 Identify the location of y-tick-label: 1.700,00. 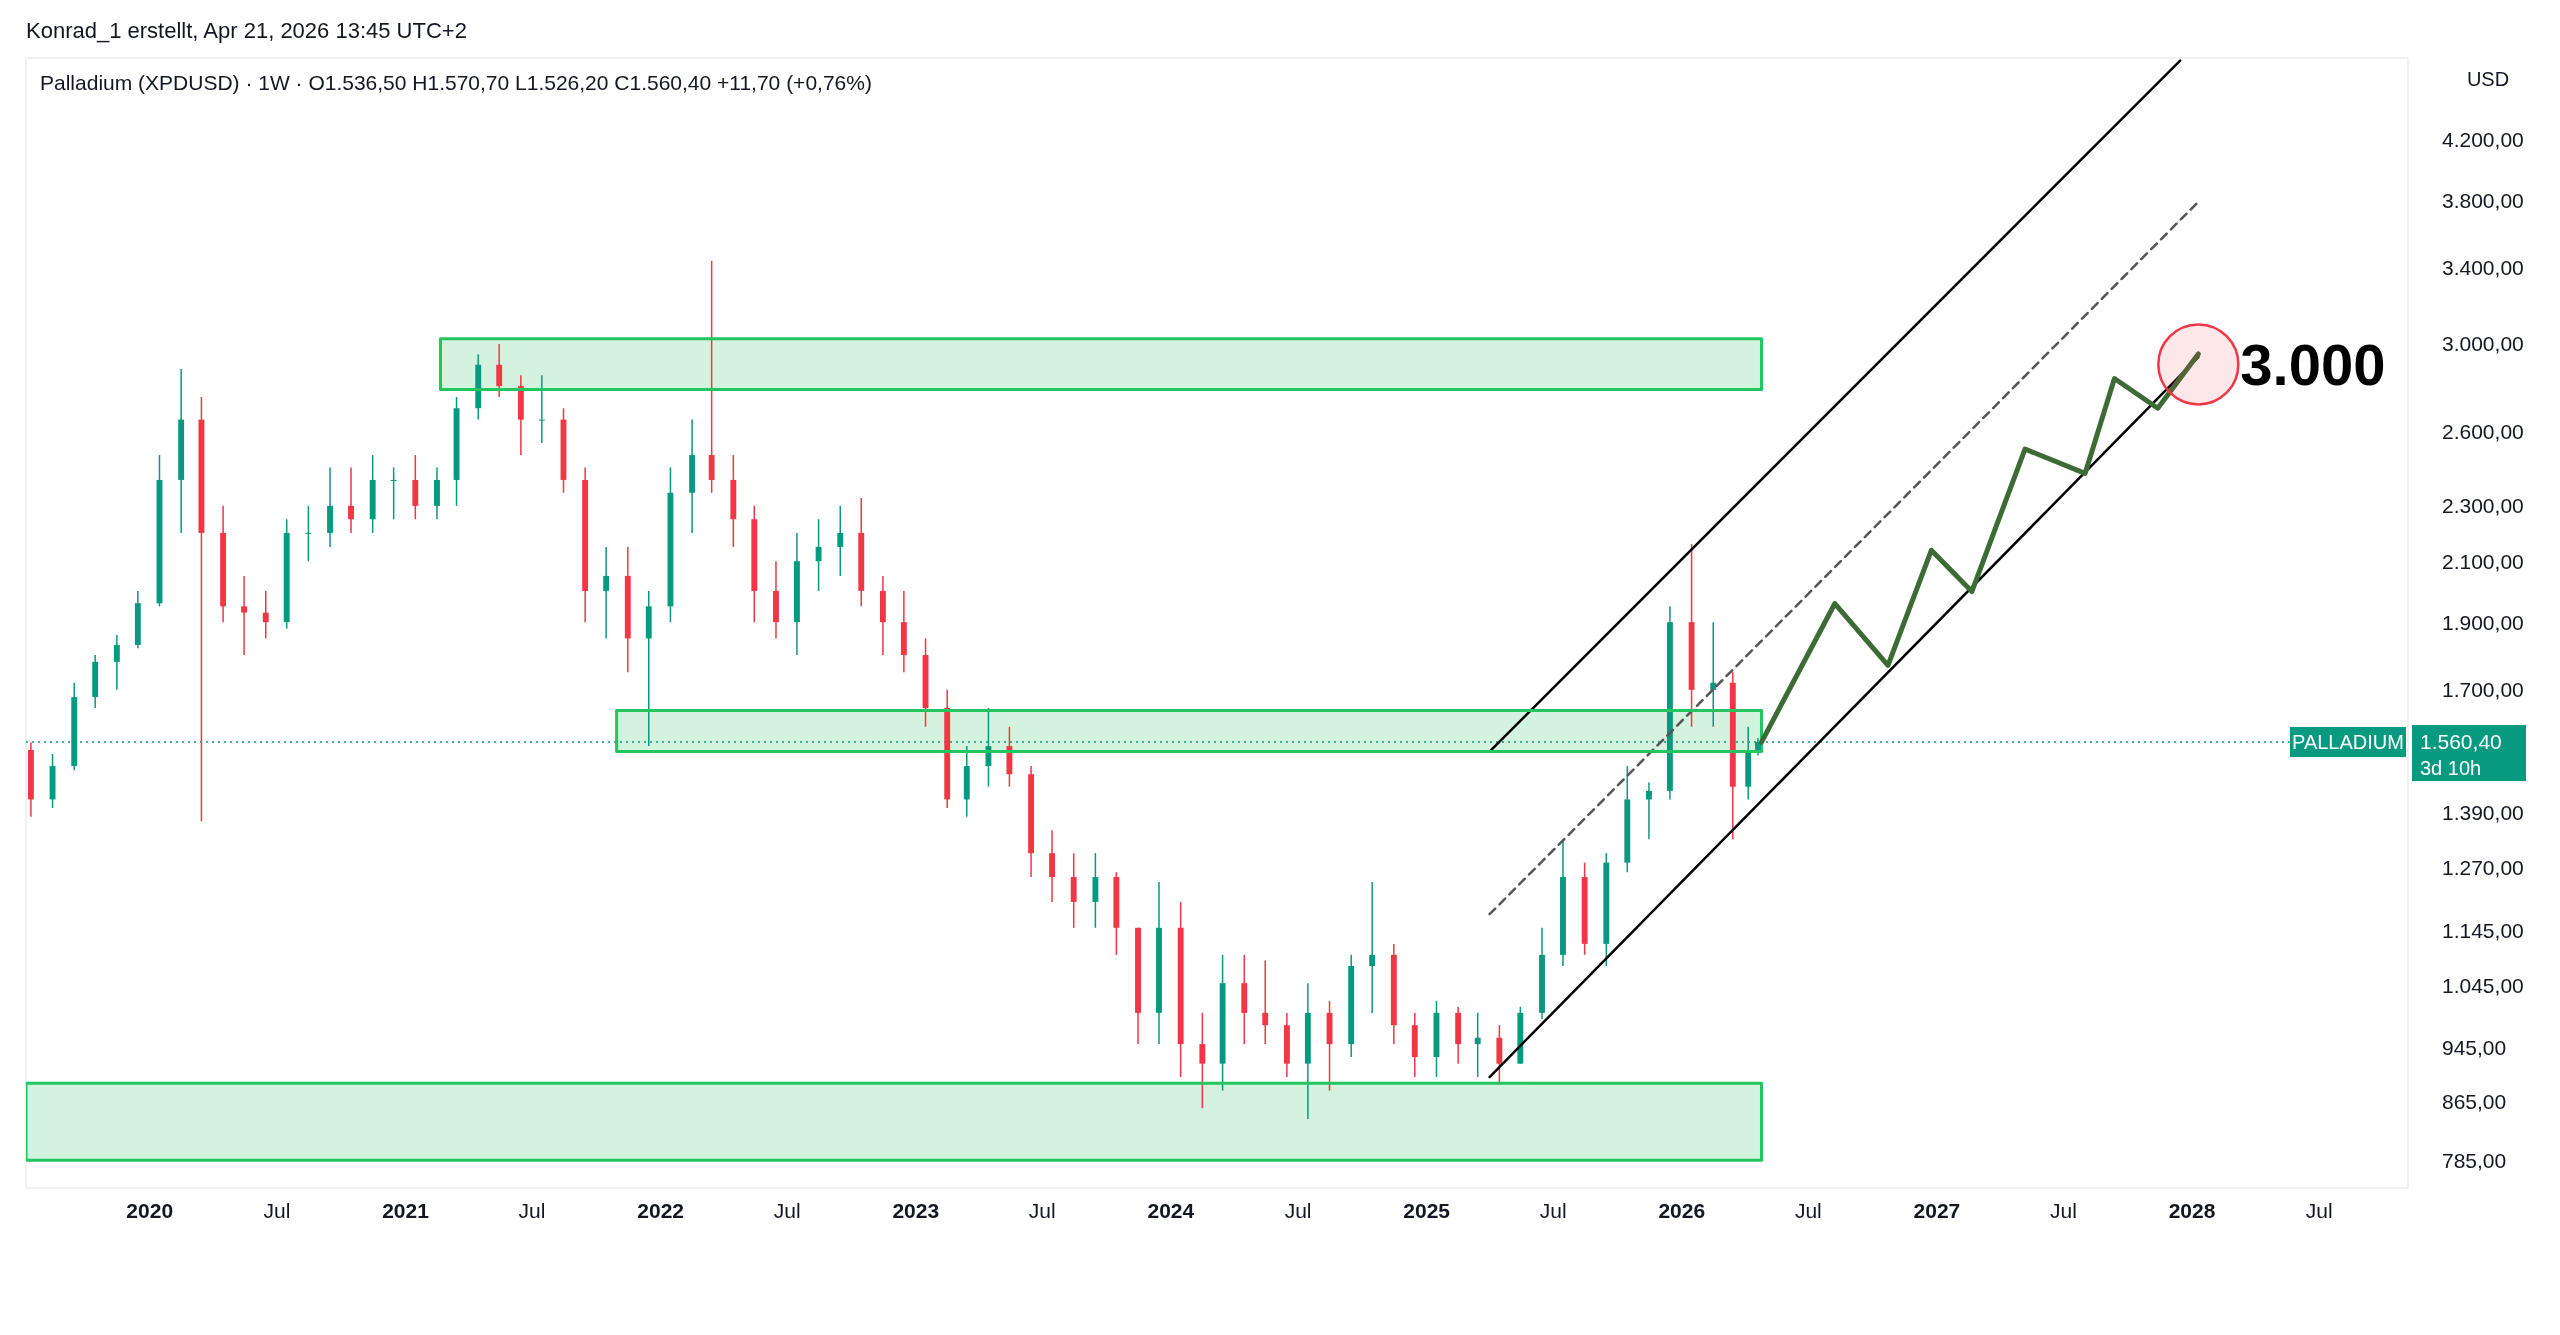
(2483, 690).